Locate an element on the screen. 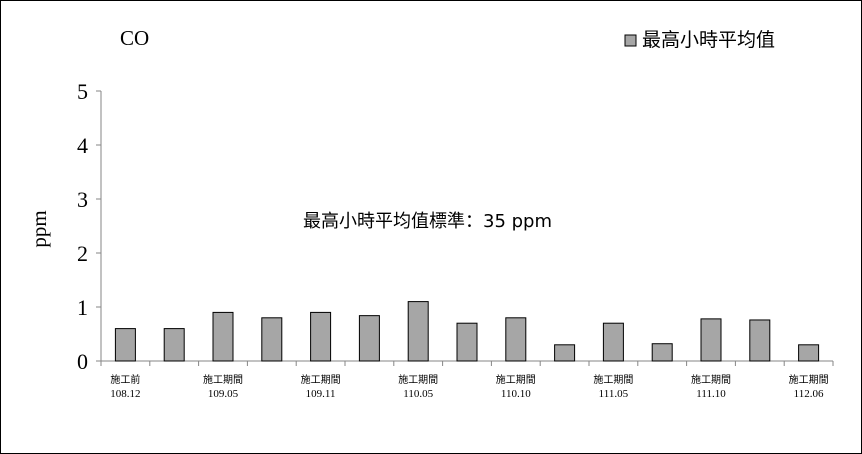 The height and width of the screenshot is (454, 862). x-tick-label: 110.10 is located at coordinates (516, 394).